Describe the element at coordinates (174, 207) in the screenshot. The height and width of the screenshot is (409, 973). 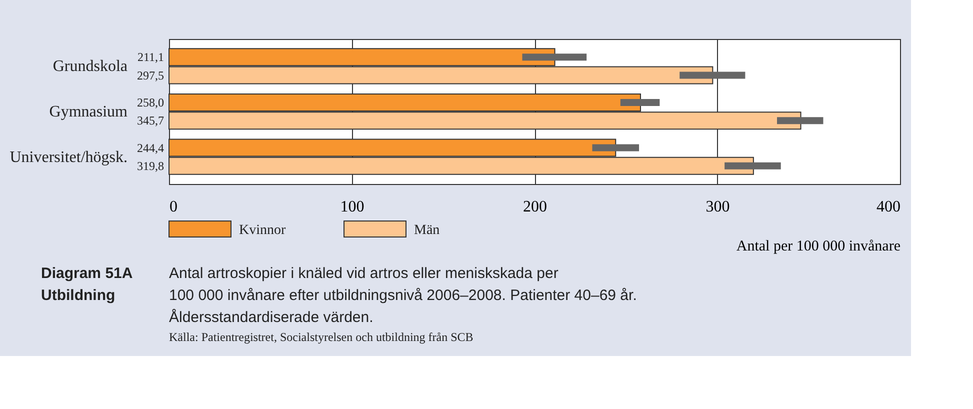
I see `x-tick-label: 0` at that location.